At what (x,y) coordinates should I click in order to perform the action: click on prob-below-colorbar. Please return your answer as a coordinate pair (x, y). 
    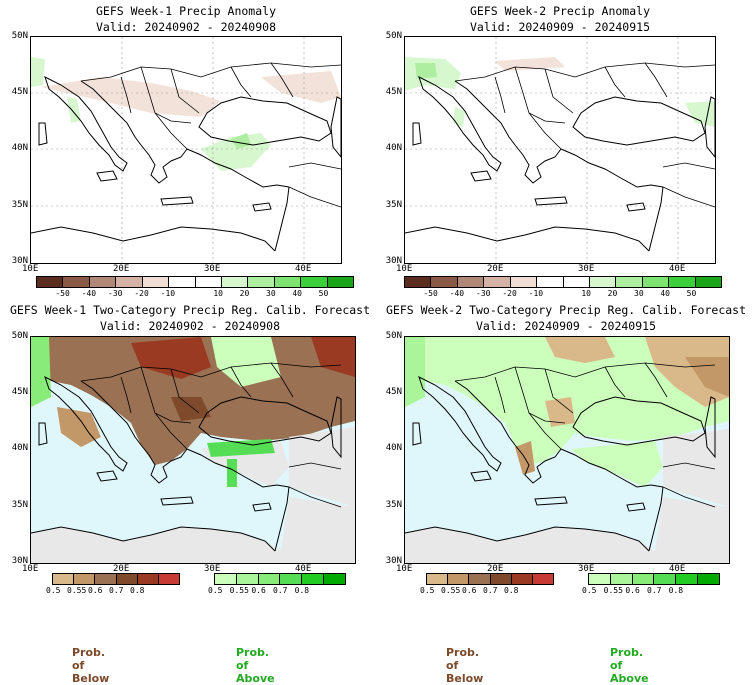
    Looking at the image, I should click on (490, 579).